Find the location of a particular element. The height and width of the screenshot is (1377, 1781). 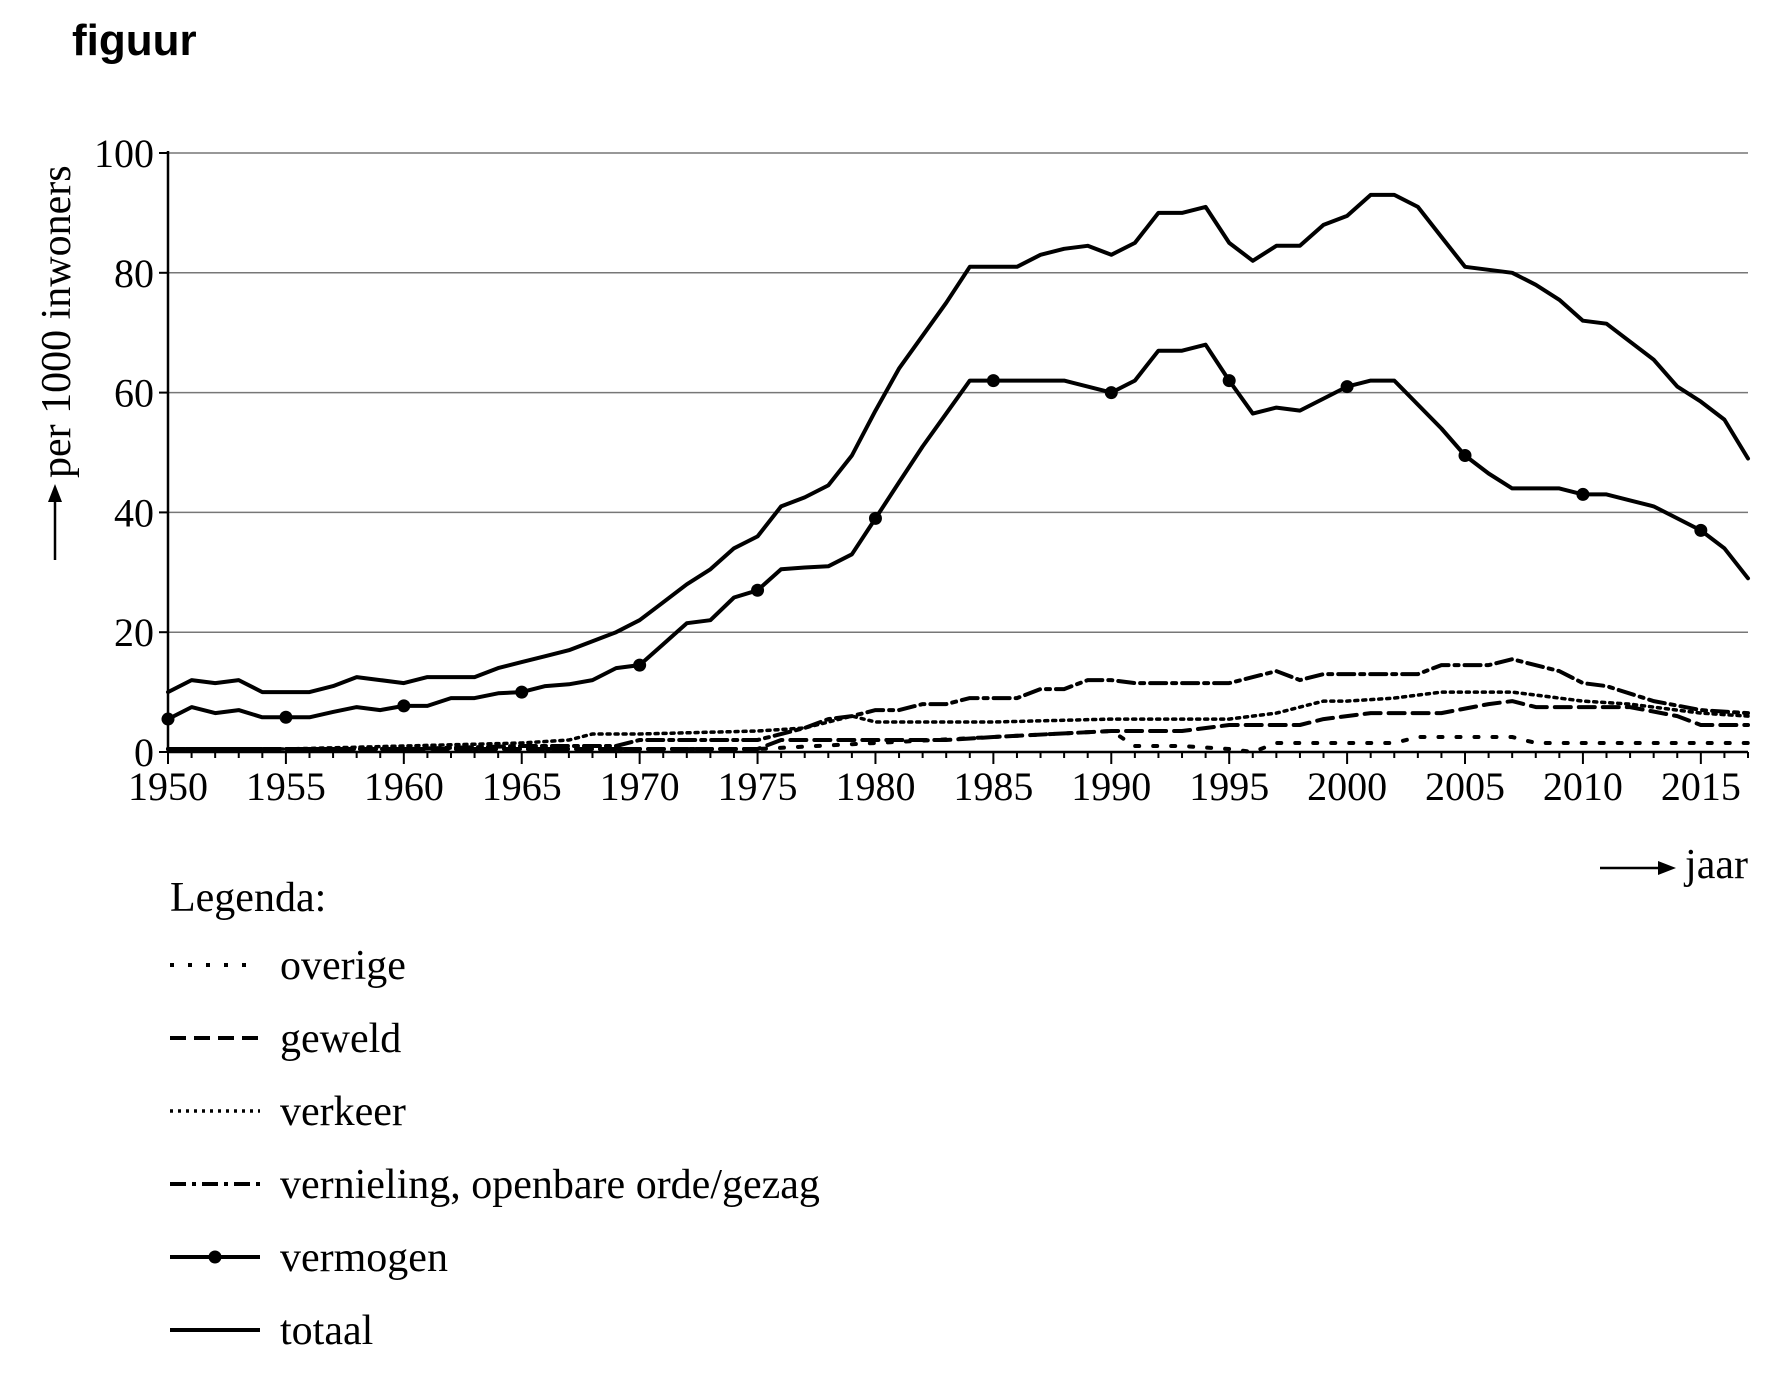

y-tick-label: 20 is located at coordinates (134, 632).